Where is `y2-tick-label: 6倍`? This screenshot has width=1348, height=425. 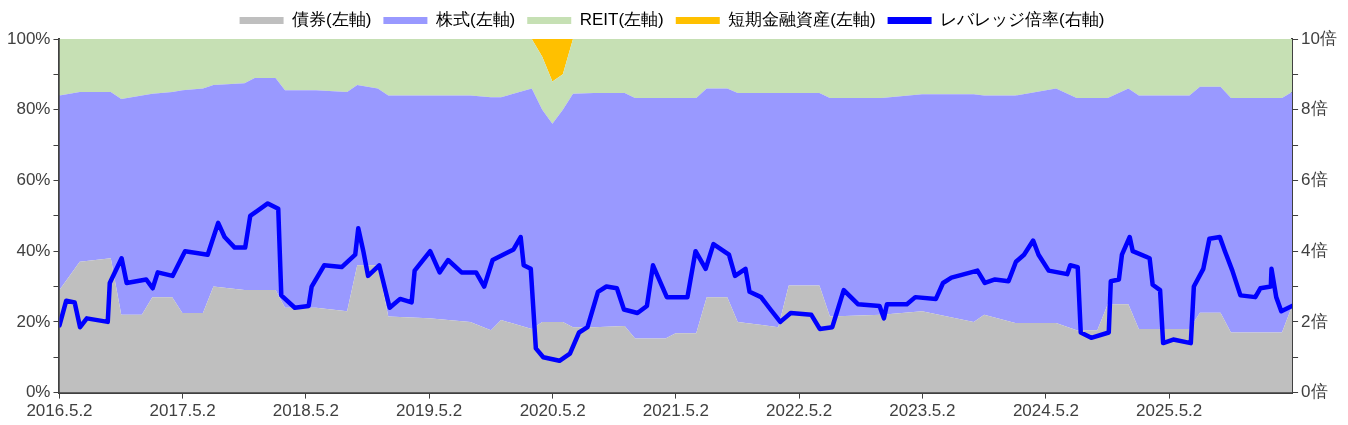 y2-tick-label: 6倍 is located at coordinates (1314, 180).